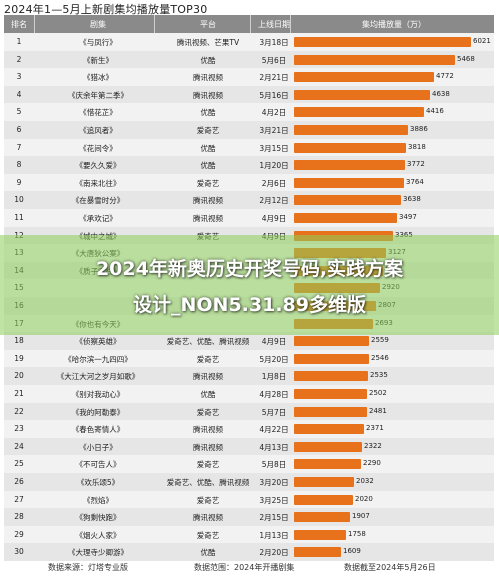 Image resolution: width=499 pixels, height=576 pixels. Describe the element at coordinates (274, 394) in the screenshot. I see `date-cell: 4月28日` at that location.